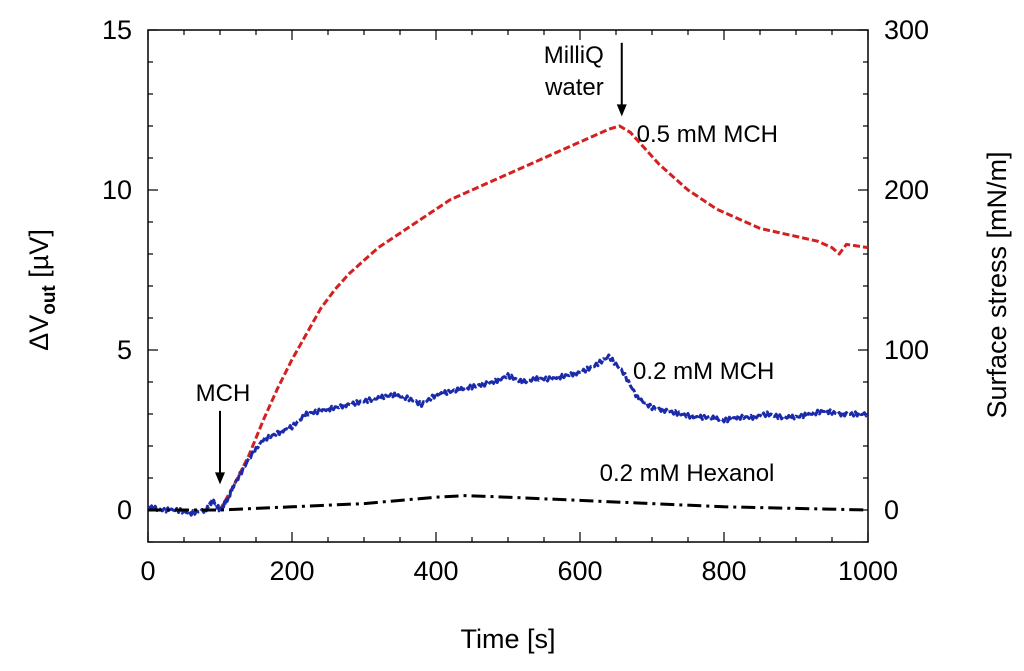 The height and width of the screenshot is (671, 1024). What do you see at coordinates (147, 571) in the screenshot?
I see `x-tick-label: 0` at bounding box center [147, 571].